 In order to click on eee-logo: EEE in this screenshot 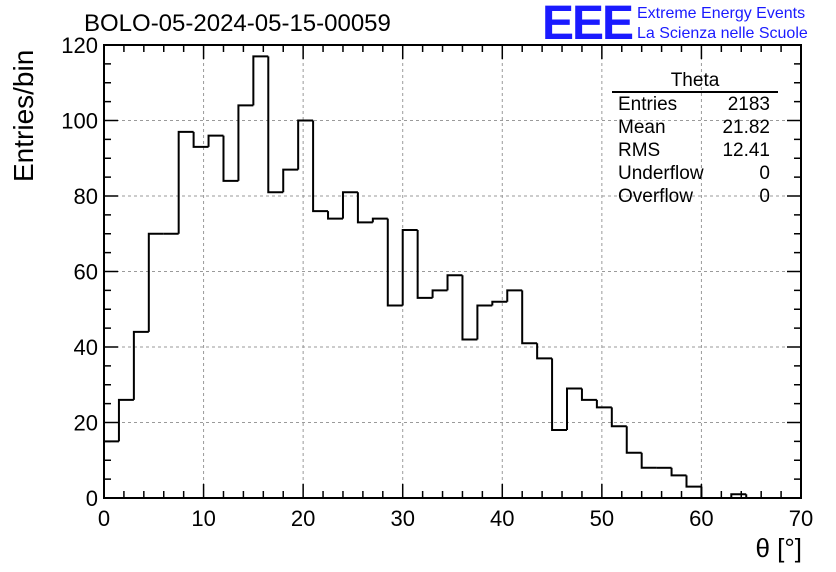, I will do `click(588, 25)`.